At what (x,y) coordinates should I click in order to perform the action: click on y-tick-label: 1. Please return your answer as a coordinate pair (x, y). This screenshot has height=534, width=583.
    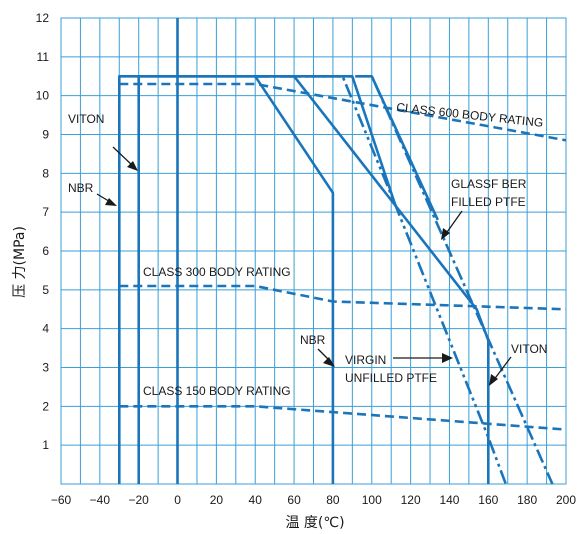
    Looking at the image, I should click on (45, 445).